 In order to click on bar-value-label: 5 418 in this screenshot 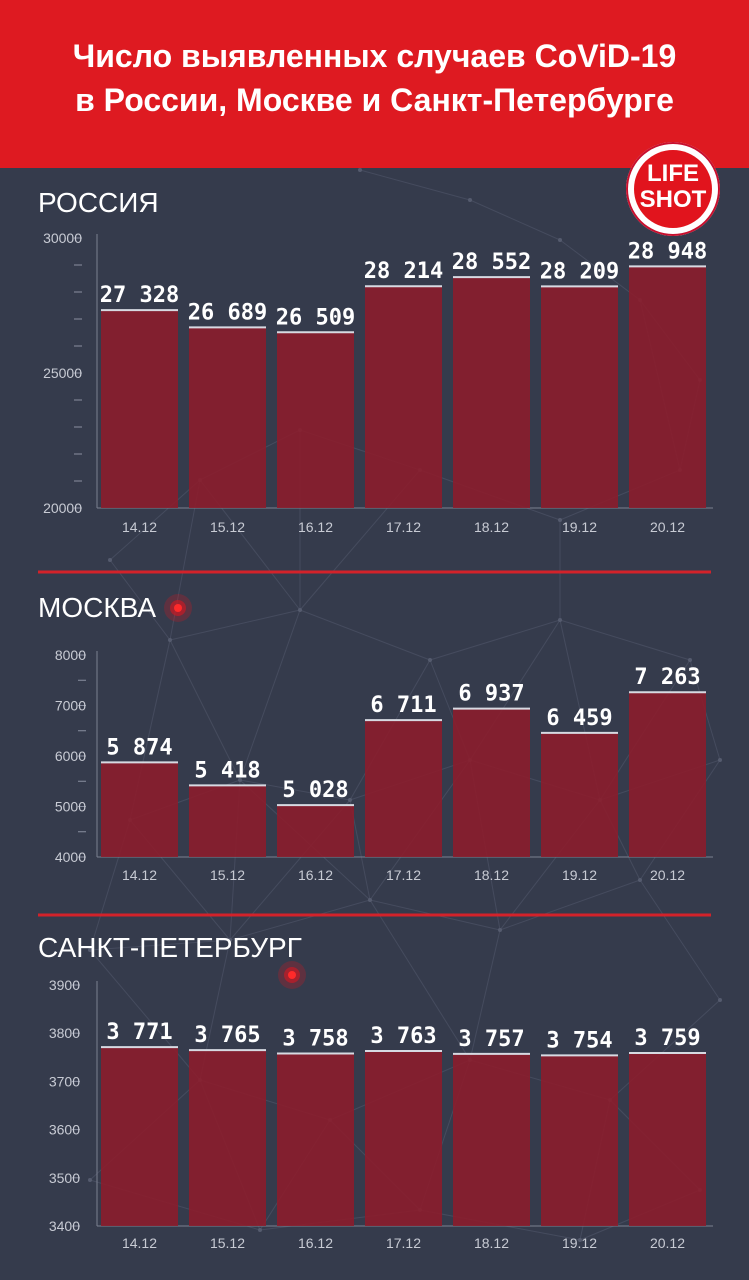, I will do `click(227, 770)`.